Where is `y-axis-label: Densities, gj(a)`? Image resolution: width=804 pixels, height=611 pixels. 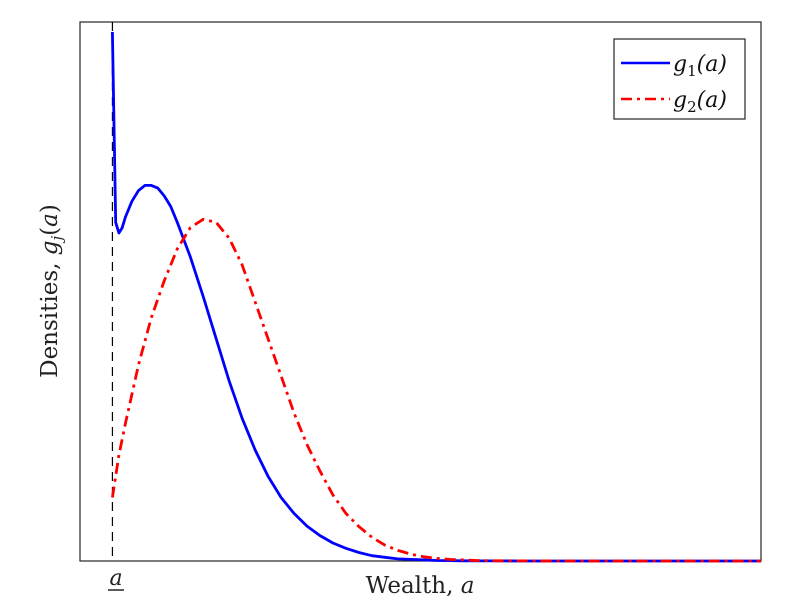
y-axis-label: Densities, gj(a) is located at coordinates (51, 291).